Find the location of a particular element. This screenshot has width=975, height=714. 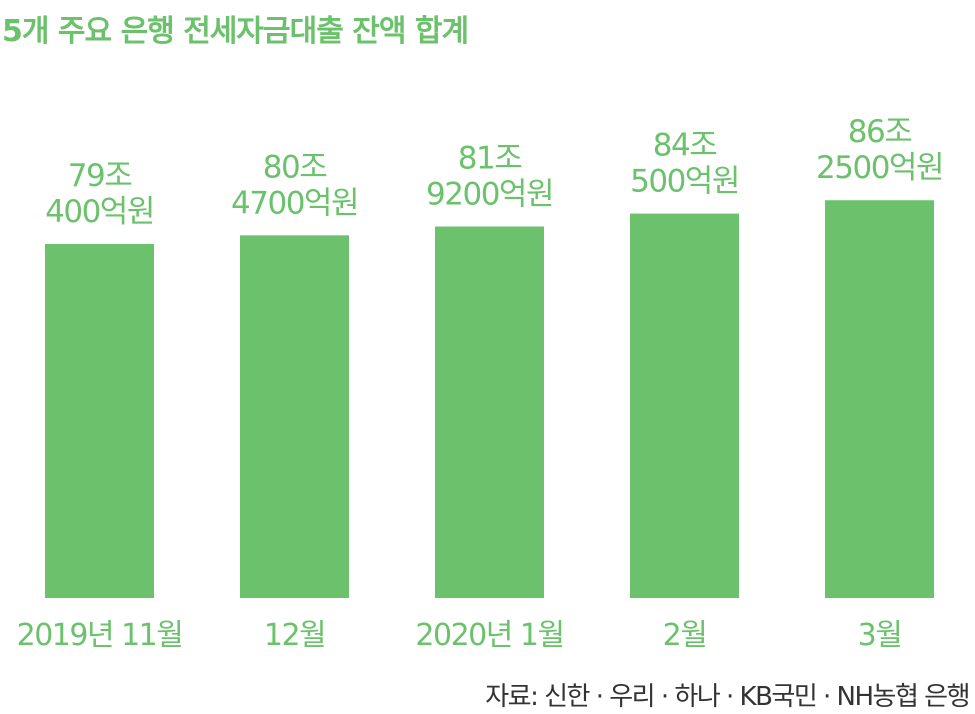

source-note: 자료: 신한 · 우리 · 하나 · KB국민 · NH농협 은행 is located at coordinates (727, 697).